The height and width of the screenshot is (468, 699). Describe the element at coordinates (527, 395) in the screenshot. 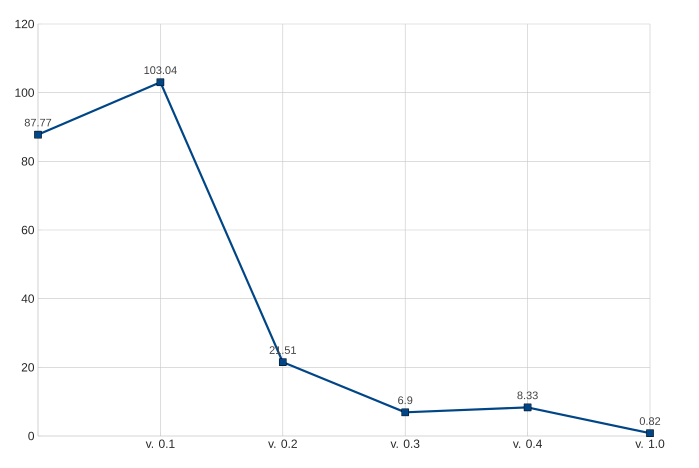

I see `data-label: 8.33` at that location.